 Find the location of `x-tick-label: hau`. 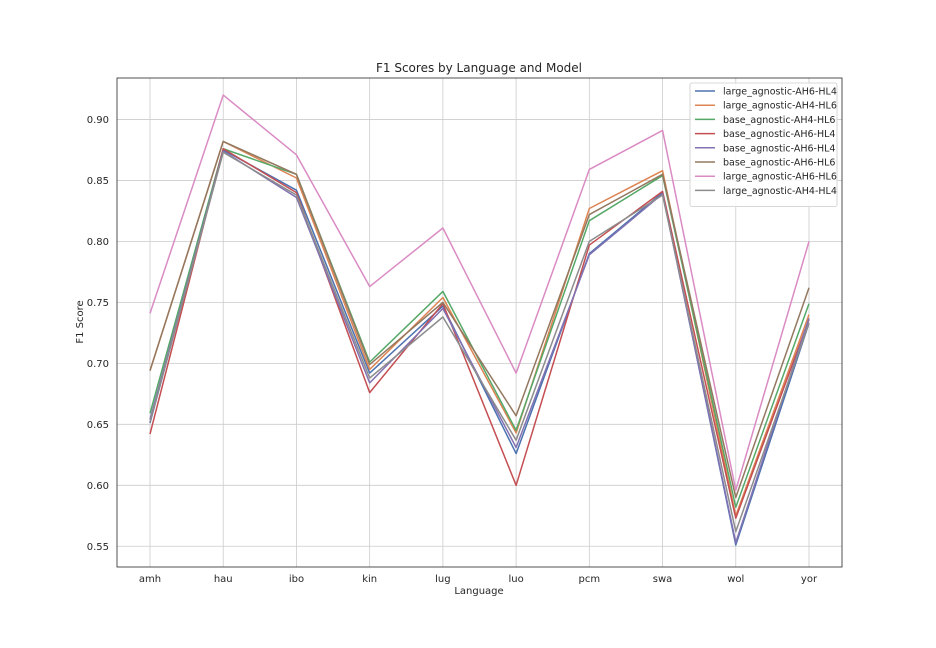

x-tick-label: hau is located at coordinates (223, 579).